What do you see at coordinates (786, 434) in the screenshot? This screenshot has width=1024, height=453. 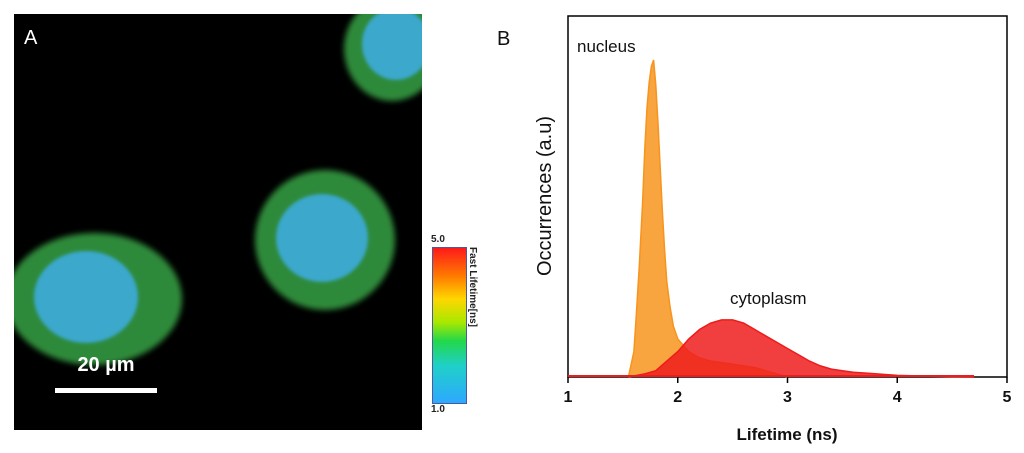 I see `x-axis-label: Lifetime (ns)` at bounding box center [786, 434].